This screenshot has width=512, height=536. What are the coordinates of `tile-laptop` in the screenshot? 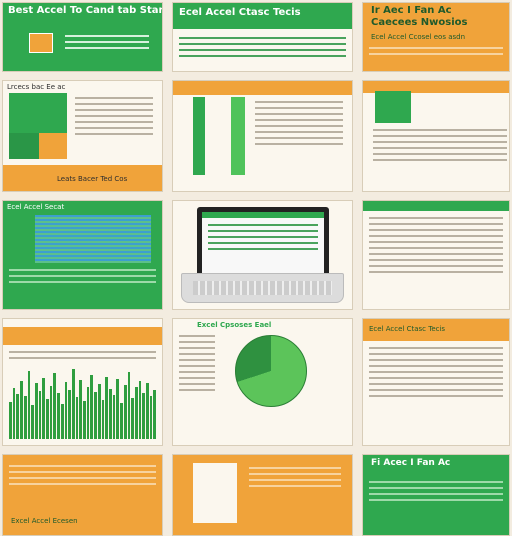 It's located at (262, 255).